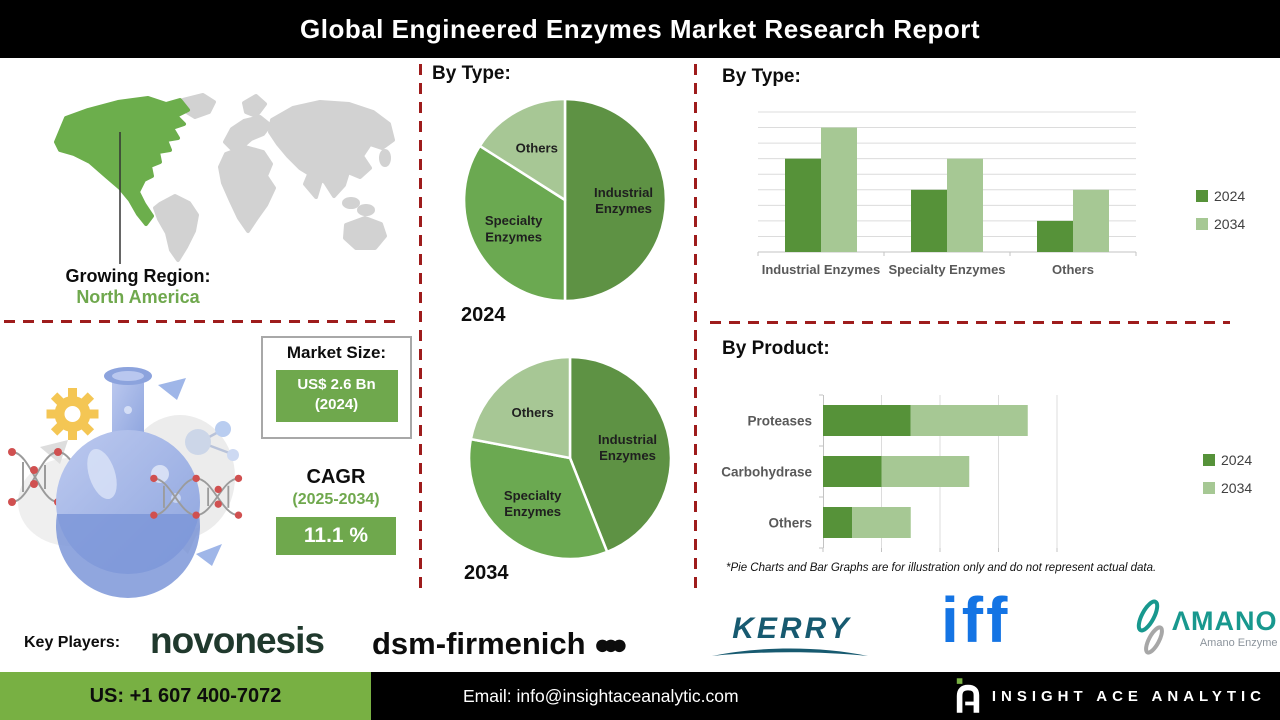 The image size is (1280, 720). Describe the element at coordinates (138, 276) in the screenshot. I see `growing-region-label: Growing Region:` at that location.